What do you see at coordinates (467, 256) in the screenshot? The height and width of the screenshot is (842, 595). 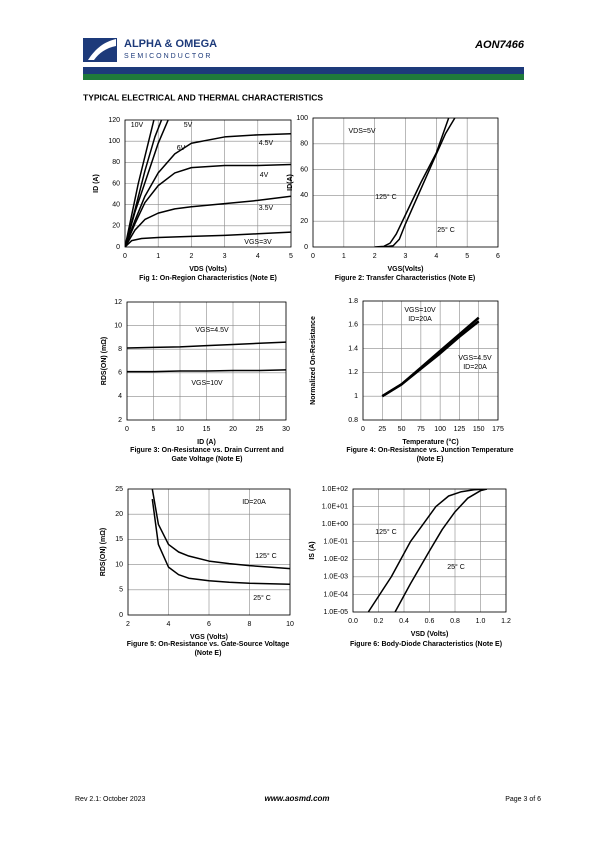 I see `x-tick-label: 5` at bounding box center [467, 256].